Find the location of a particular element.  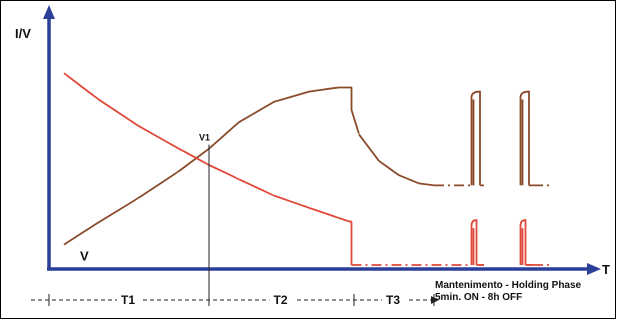

x-axis-label: T is located at coordinates (606, 269).